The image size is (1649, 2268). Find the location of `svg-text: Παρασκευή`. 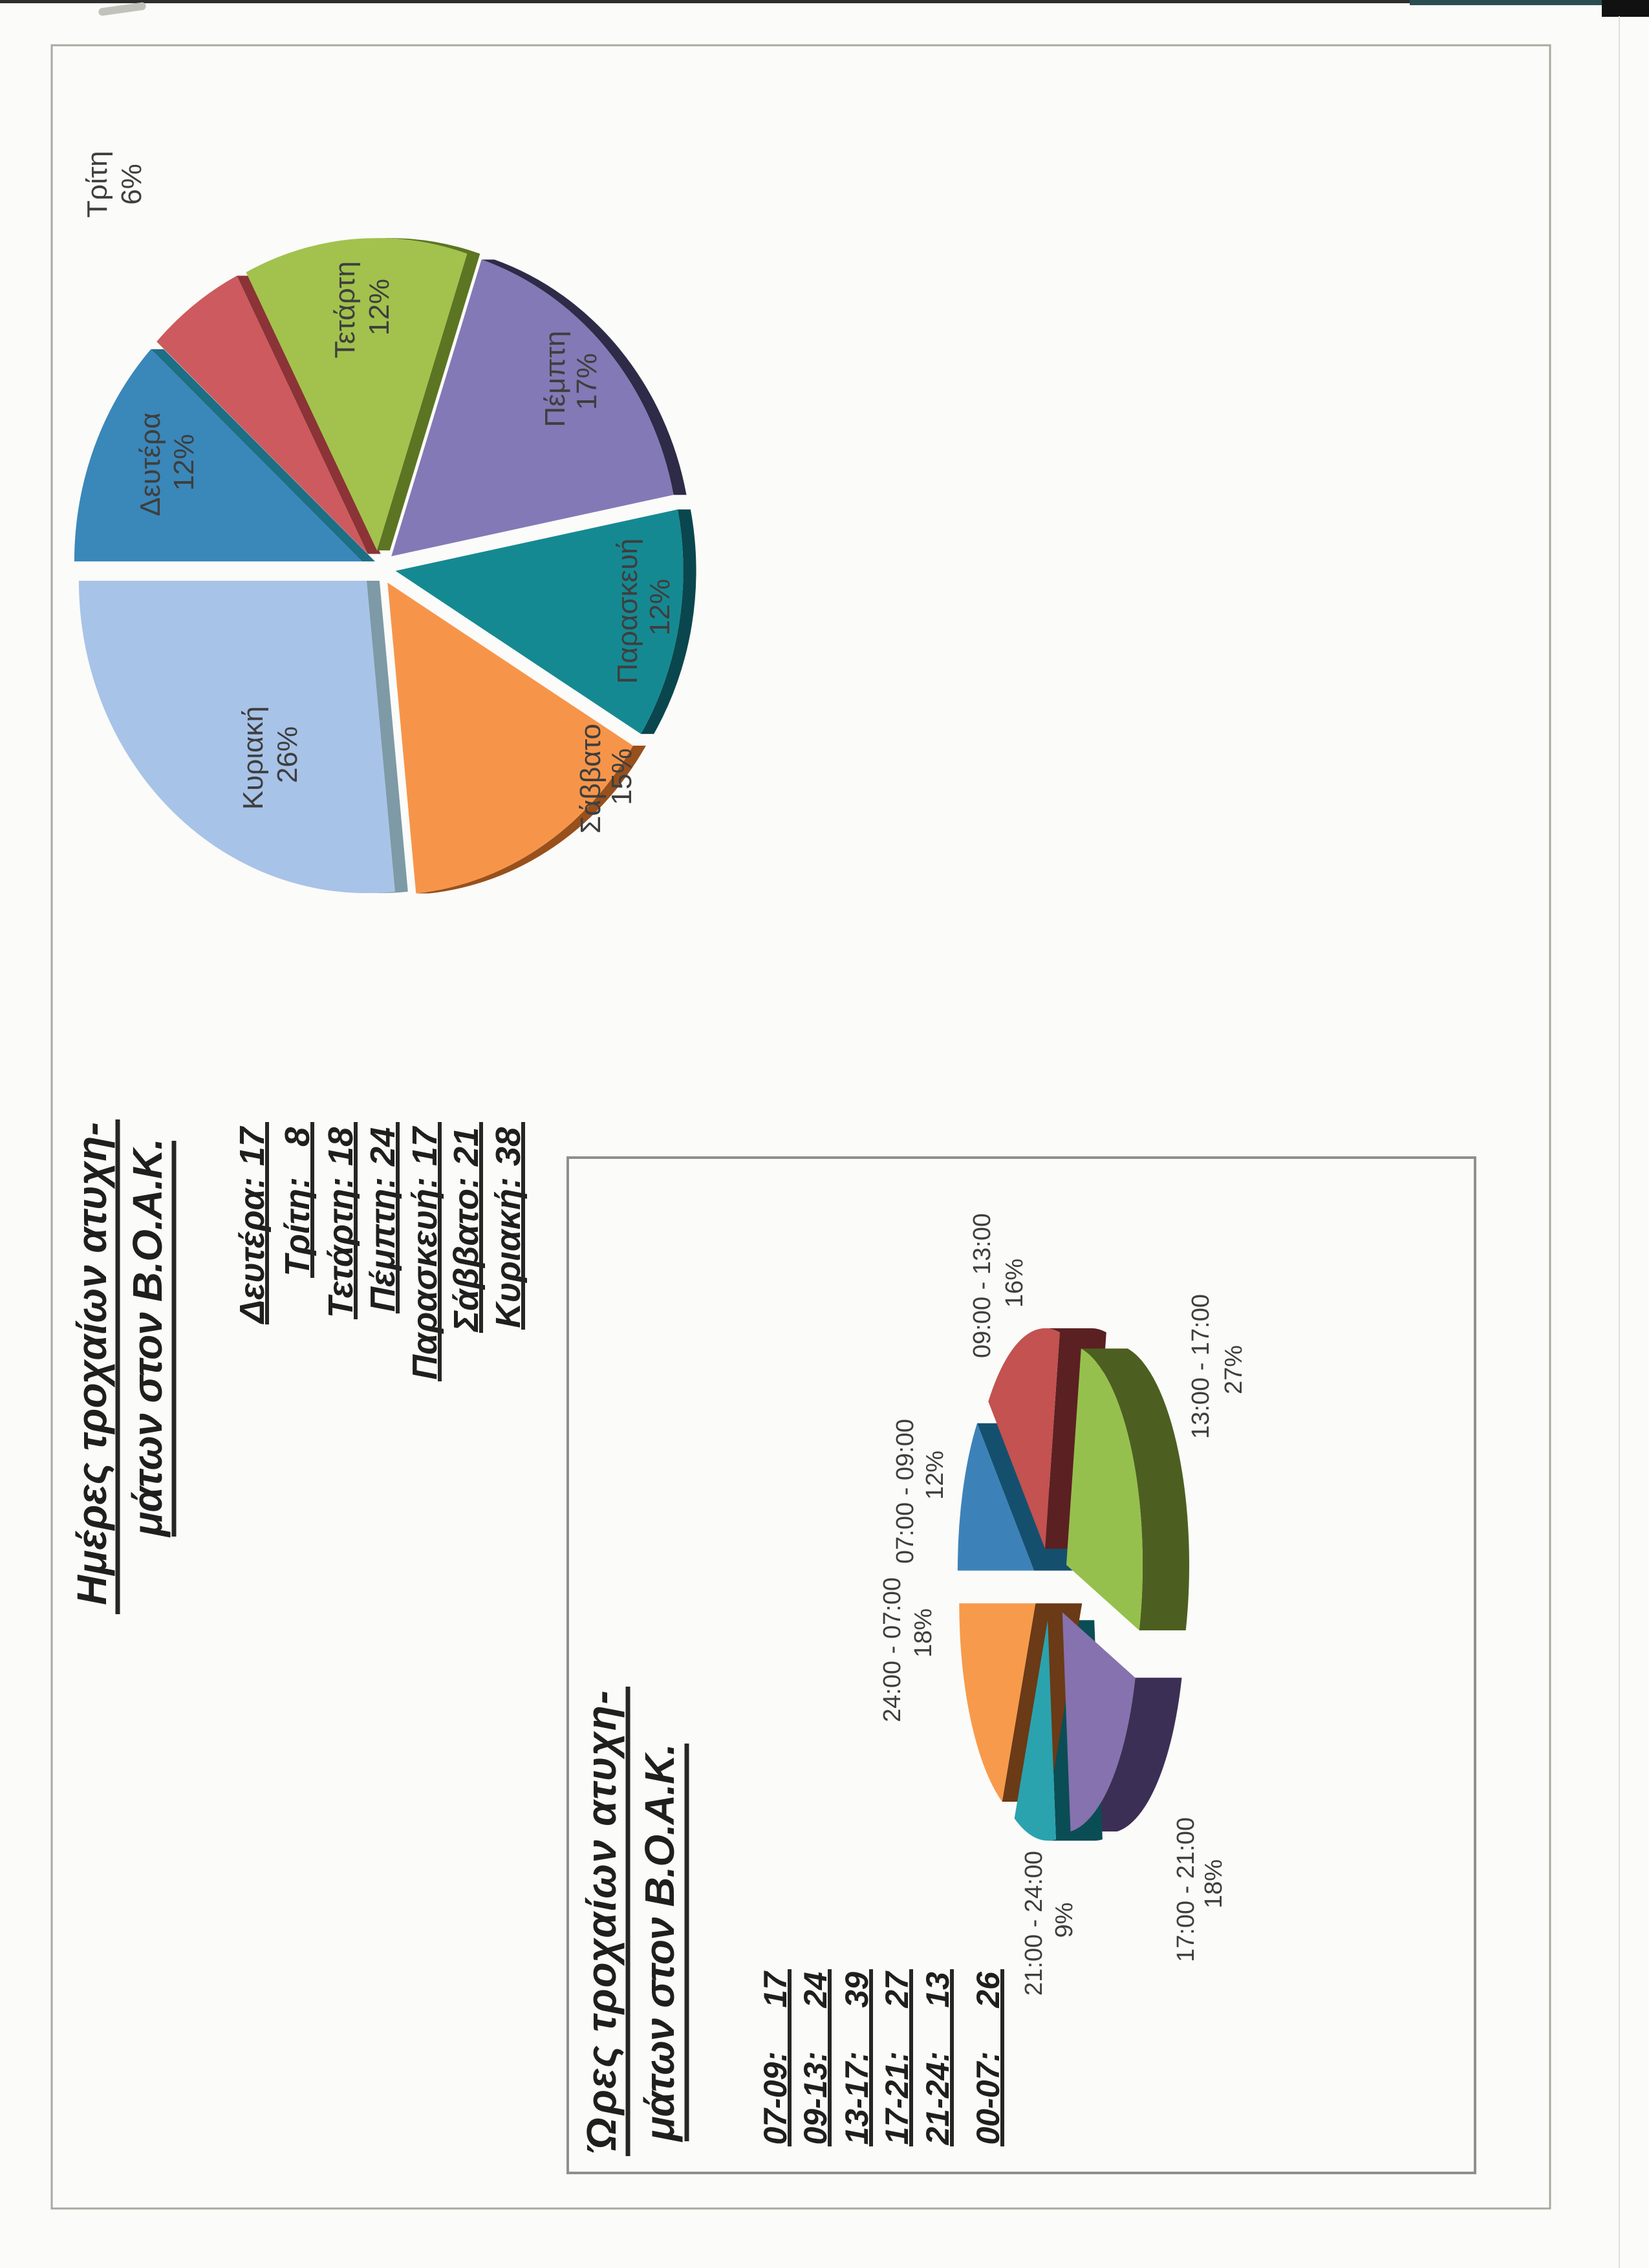

svg-text: Παρασκευή is located at coordinates (627, 611).